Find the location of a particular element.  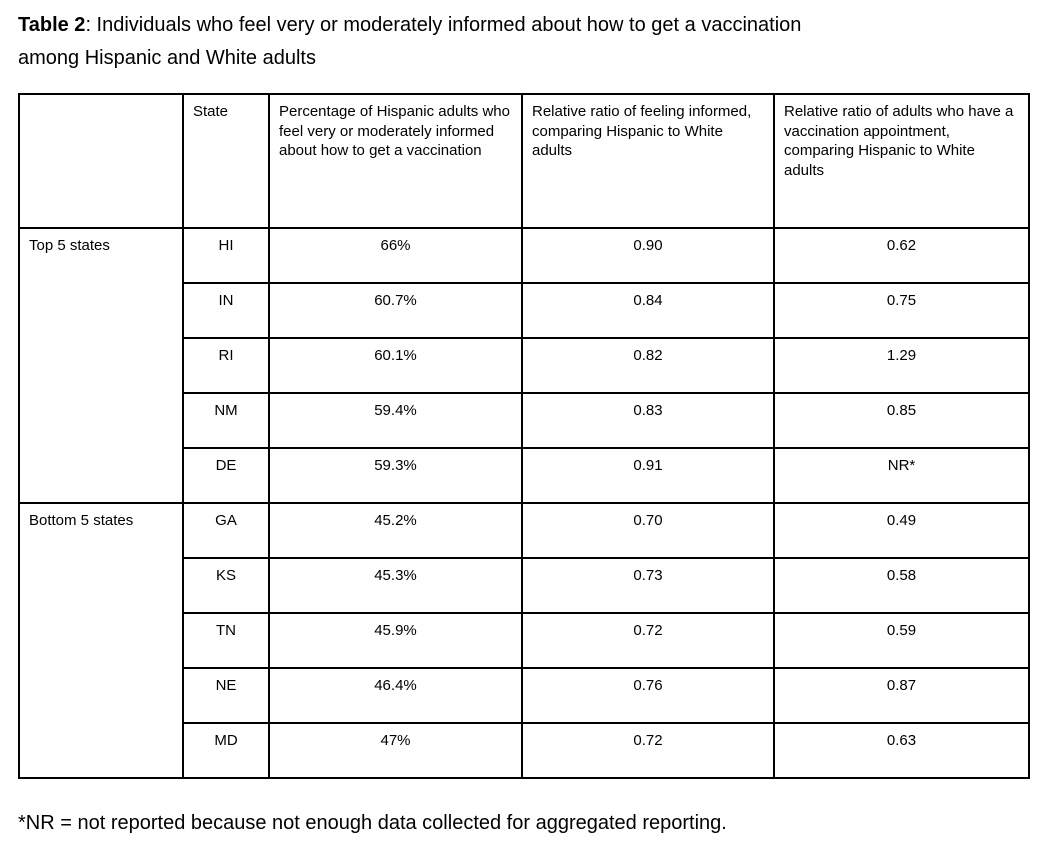

cell-ratio-informed: 0.83 is located at coordinates (648, 420).